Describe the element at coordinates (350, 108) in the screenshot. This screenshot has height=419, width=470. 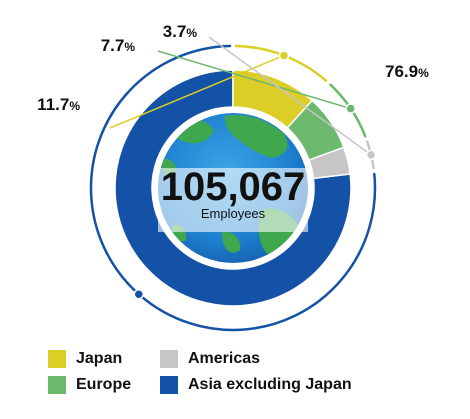
I see `callout-dot-europe` at that location.